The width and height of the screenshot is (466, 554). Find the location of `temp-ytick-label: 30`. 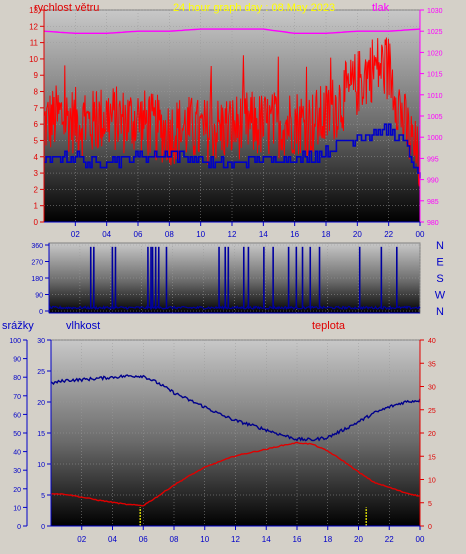

temp-ytick-label: 30 is located at coordinates (432, 388).